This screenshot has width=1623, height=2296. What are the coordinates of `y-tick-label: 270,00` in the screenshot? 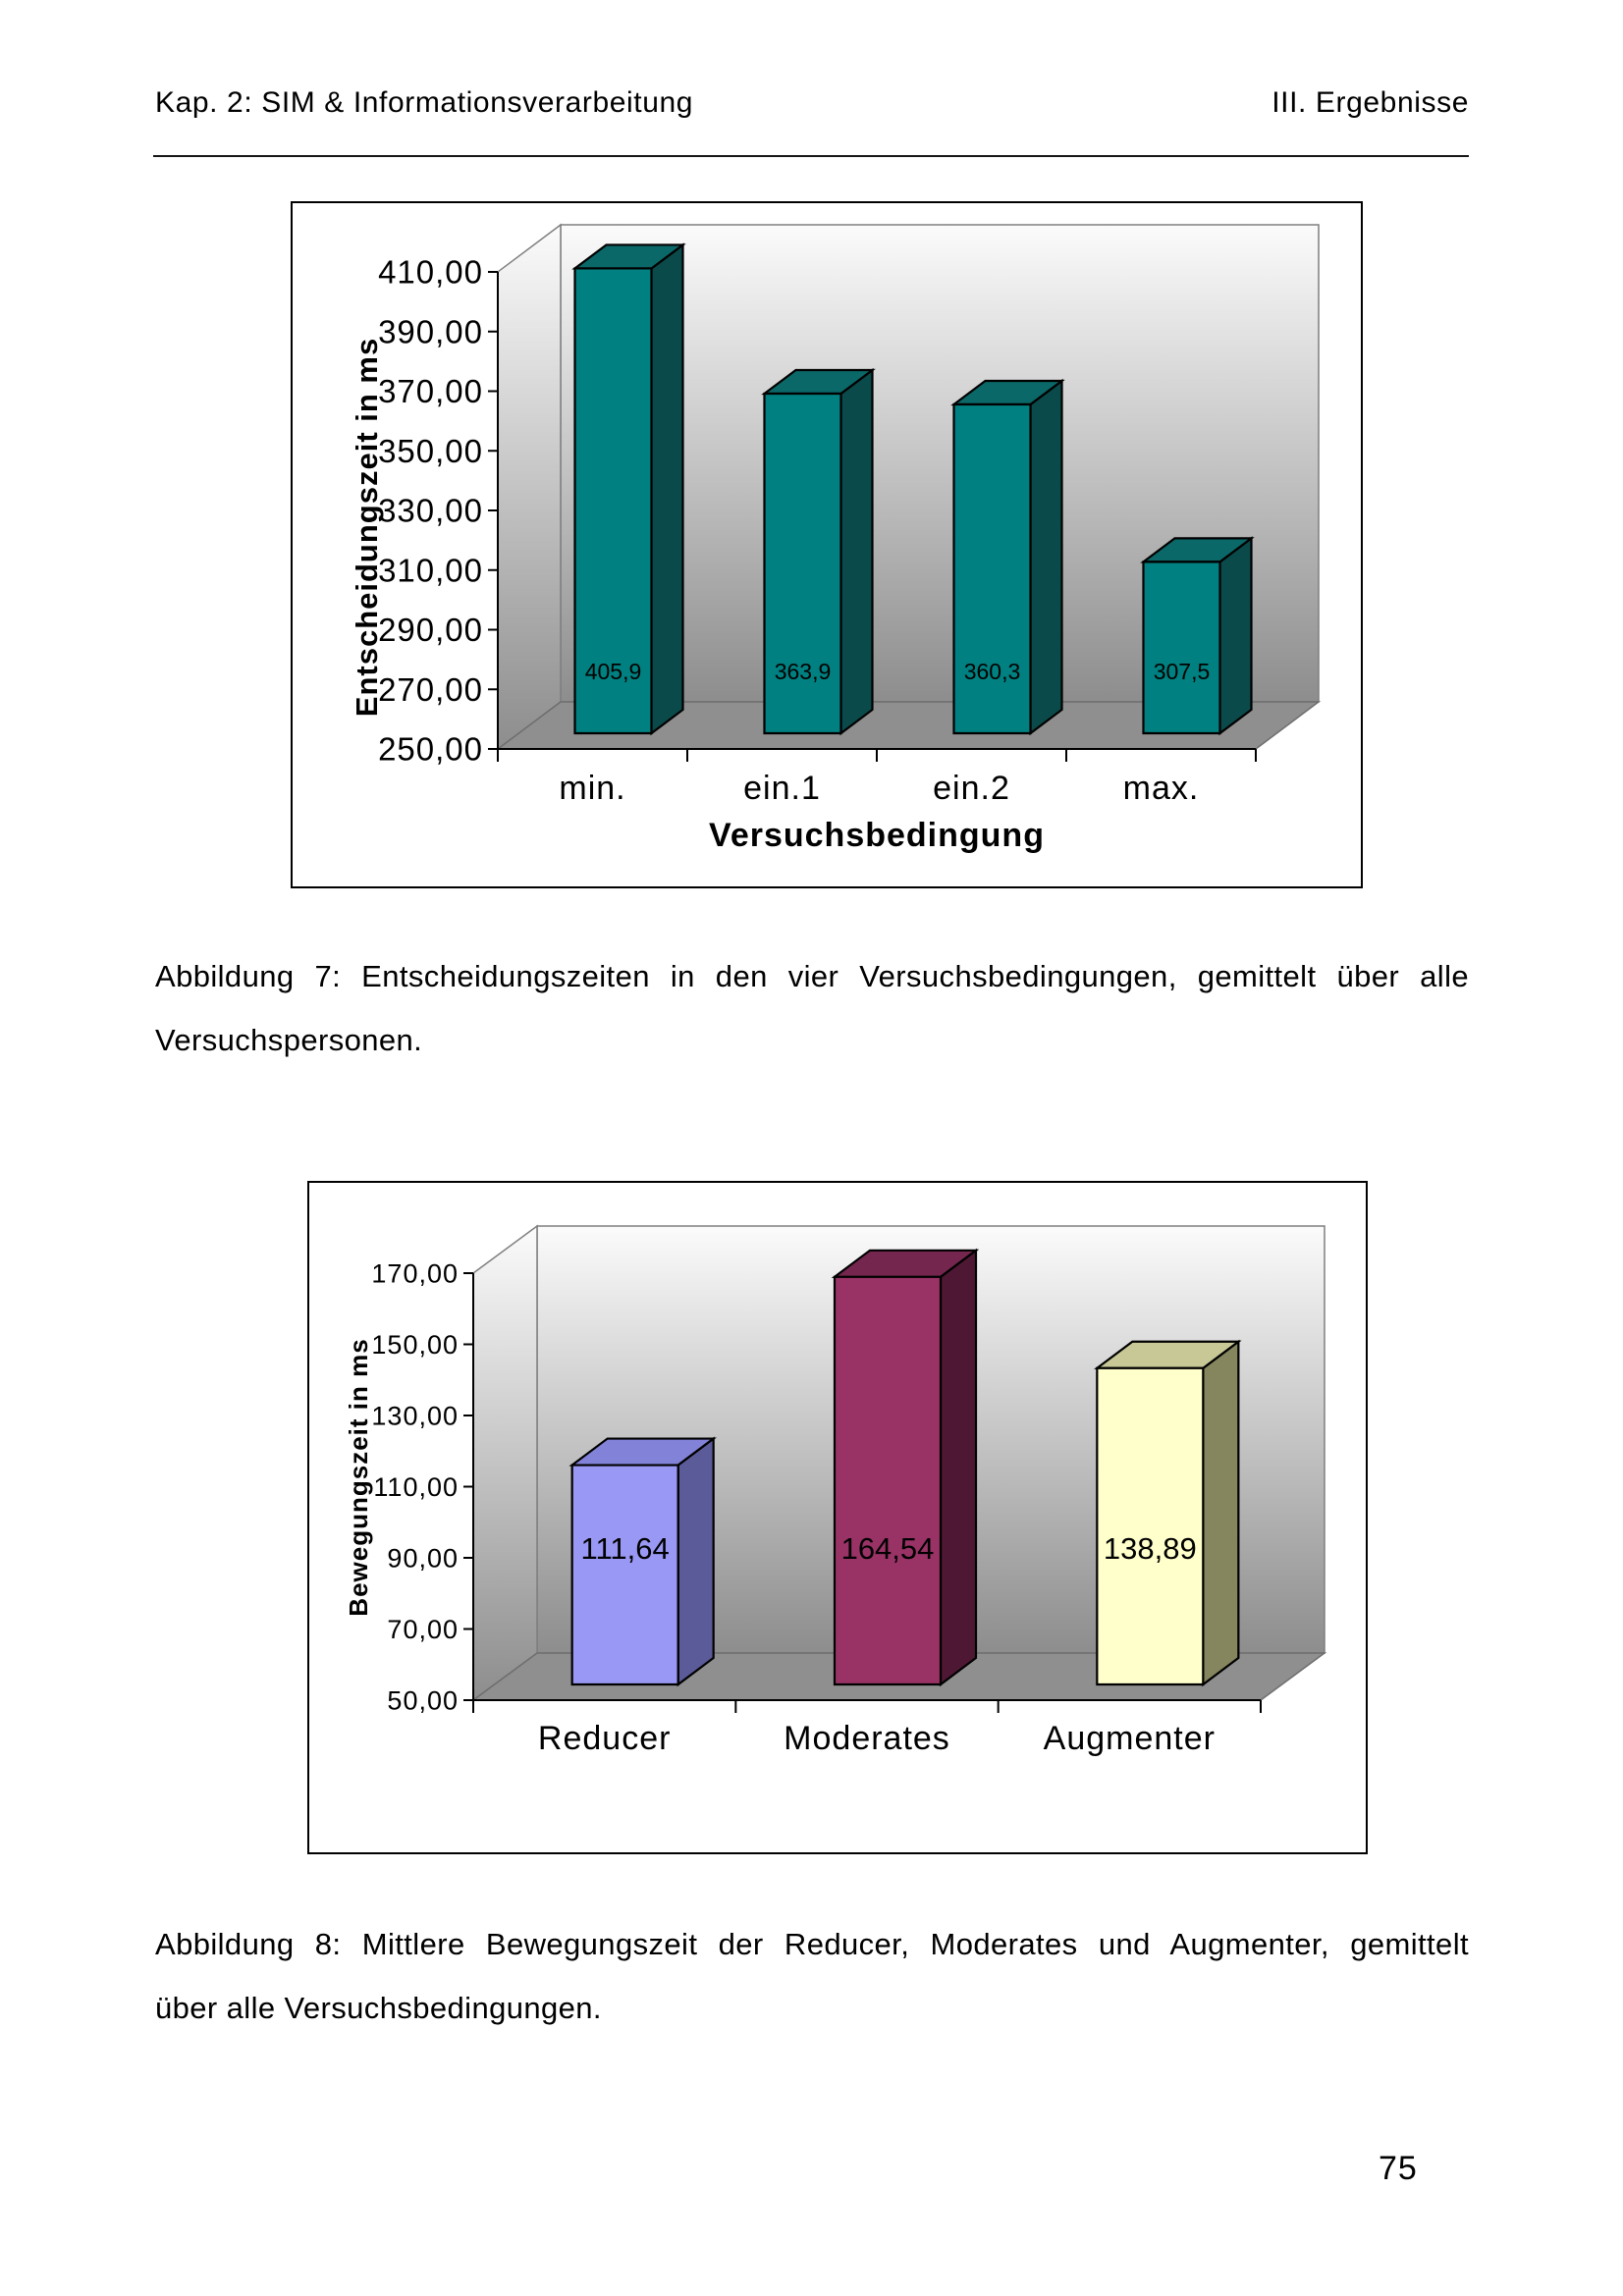 It's located at (431, 689).